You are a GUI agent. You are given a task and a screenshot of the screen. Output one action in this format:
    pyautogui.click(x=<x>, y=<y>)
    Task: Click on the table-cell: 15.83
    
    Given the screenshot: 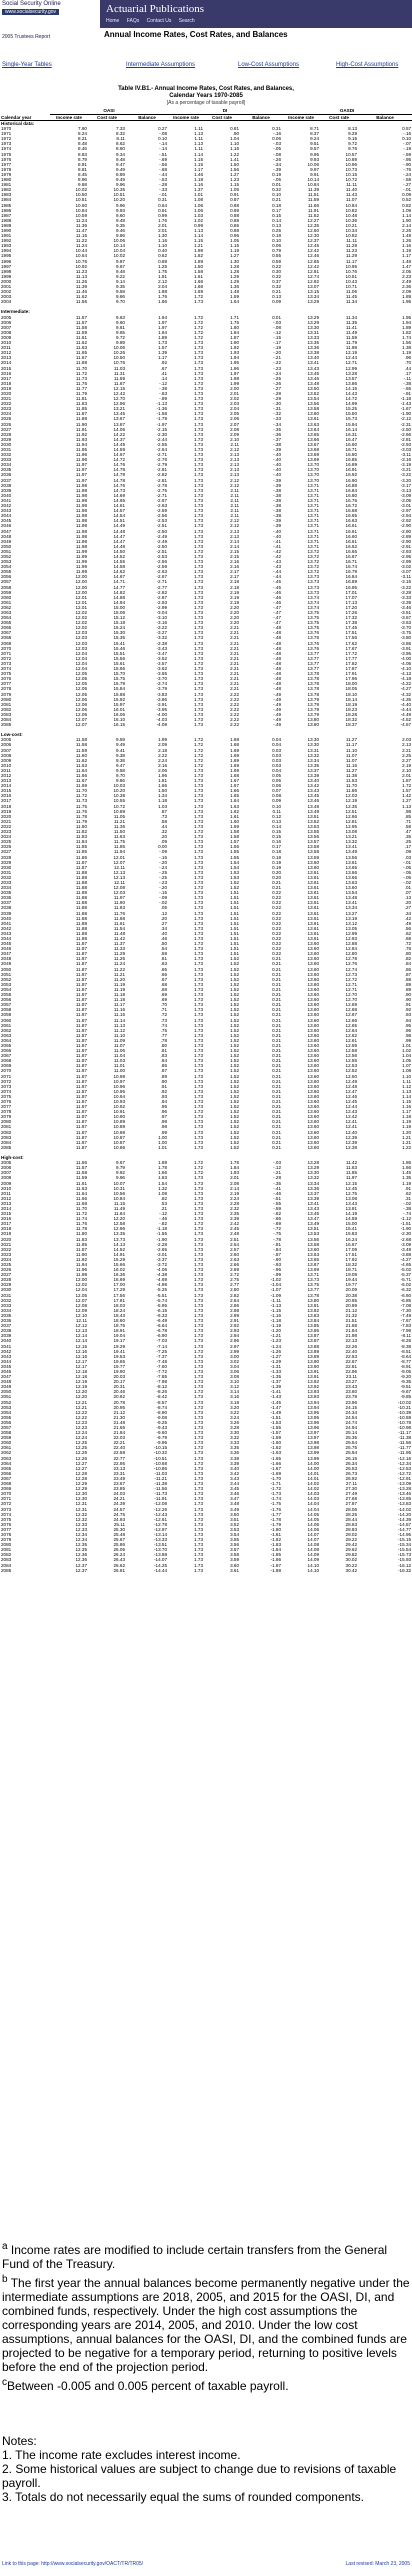 What is the action you would take?
    pyautogui.click(x=351, y=1234)
    